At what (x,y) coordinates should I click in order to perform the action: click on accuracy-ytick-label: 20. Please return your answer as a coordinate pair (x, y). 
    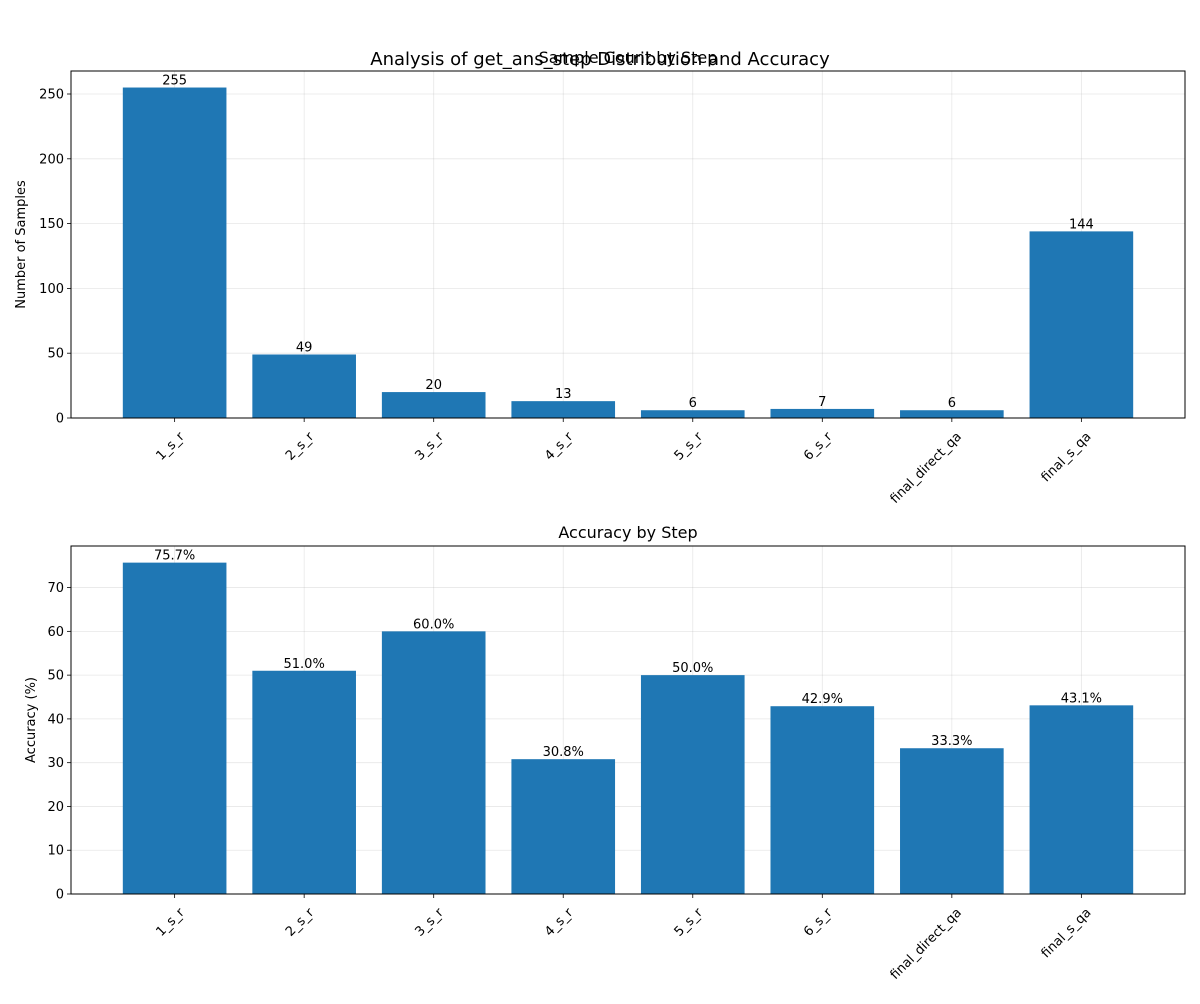
    Looking at the image, I should click on (55, 807).